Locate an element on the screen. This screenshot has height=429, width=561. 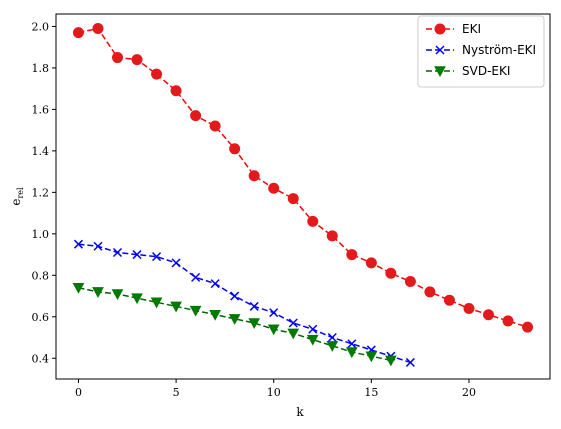
legend-entry-nystr-m-eki: Nyström-EKI is located at coordinates (481, 50).